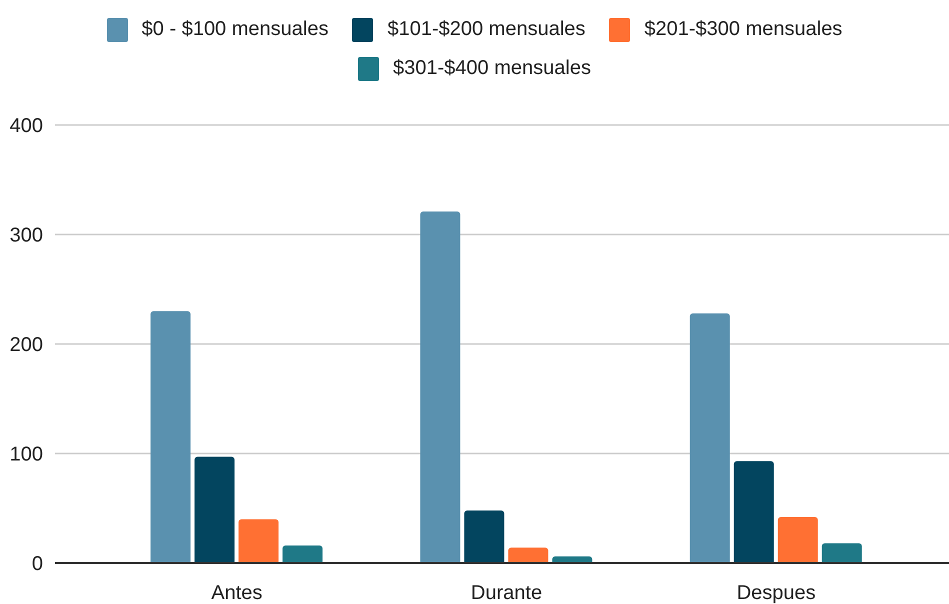 Image resolution: width=949 pixels, height=604 pixels. I want to click on y-tick-label: 100, so click(26, 455).